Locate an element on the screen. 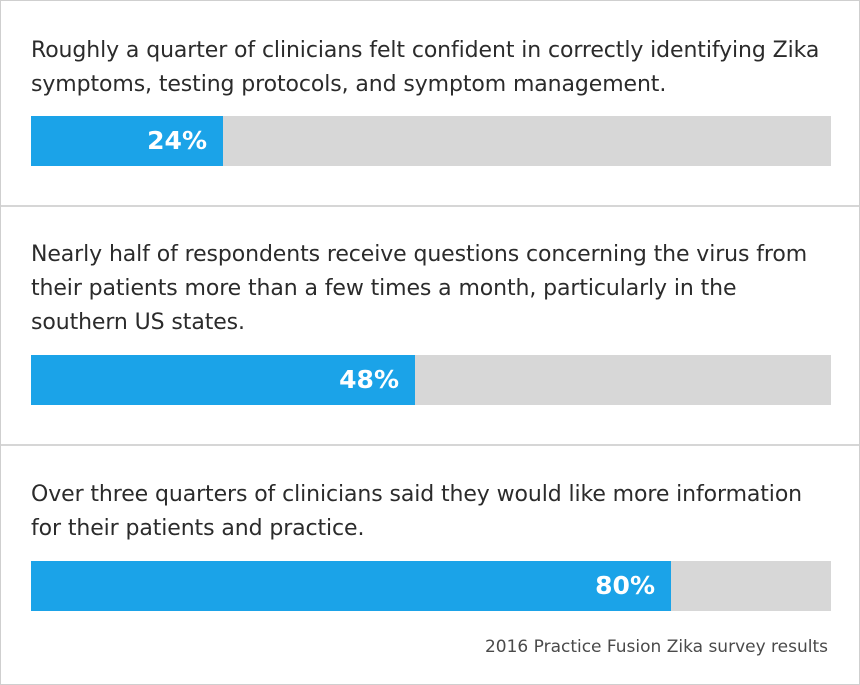 Image resolution: width=860 pixels, height=685 pixels. bar-label-2: 48% is located at coordinates (369, 379).